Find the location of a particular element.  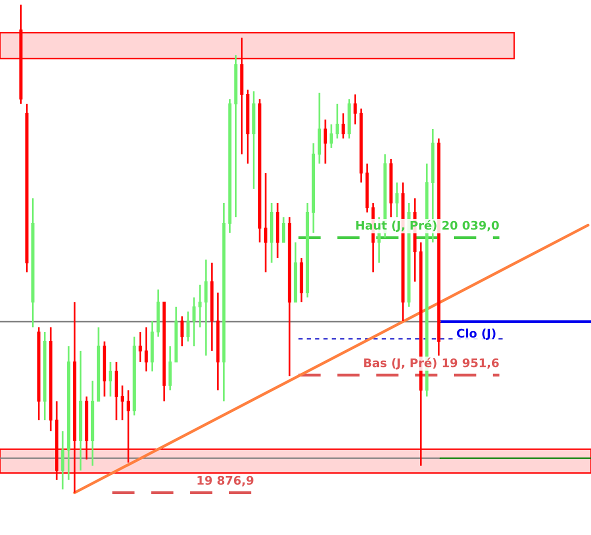

ref-line-label: 19 876,9 is located at coordinates (226, 481).